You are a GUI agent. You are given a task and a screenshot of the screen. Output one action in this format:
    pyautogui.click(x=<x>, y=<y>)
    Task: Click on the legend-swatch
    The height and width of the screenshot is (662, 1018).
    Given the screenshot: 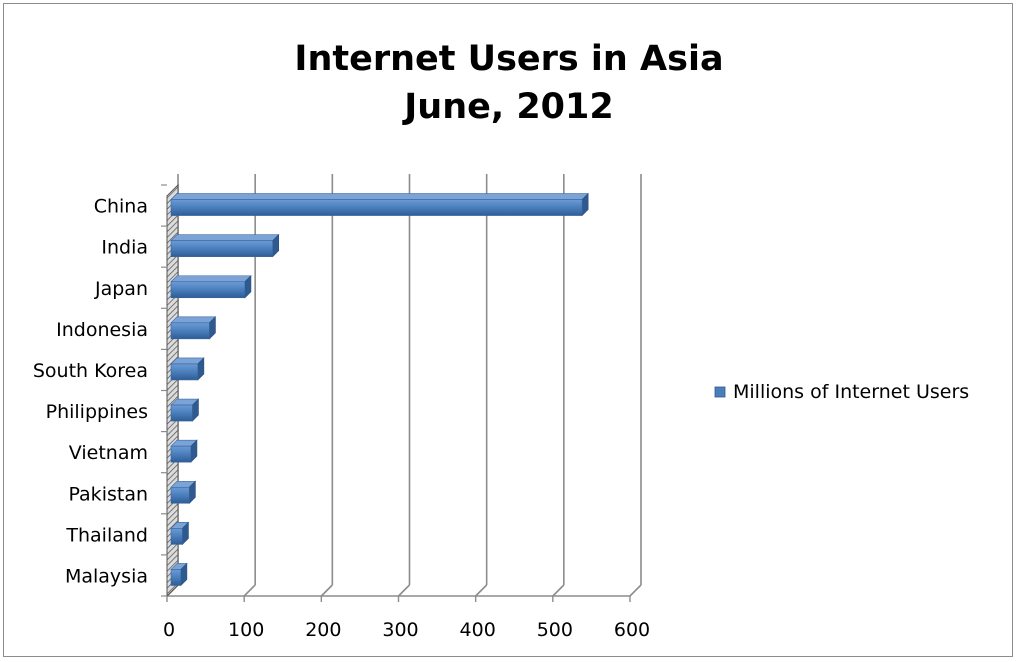 What is the action you would take?
    pyautogui.click(x=720, y=392)
    